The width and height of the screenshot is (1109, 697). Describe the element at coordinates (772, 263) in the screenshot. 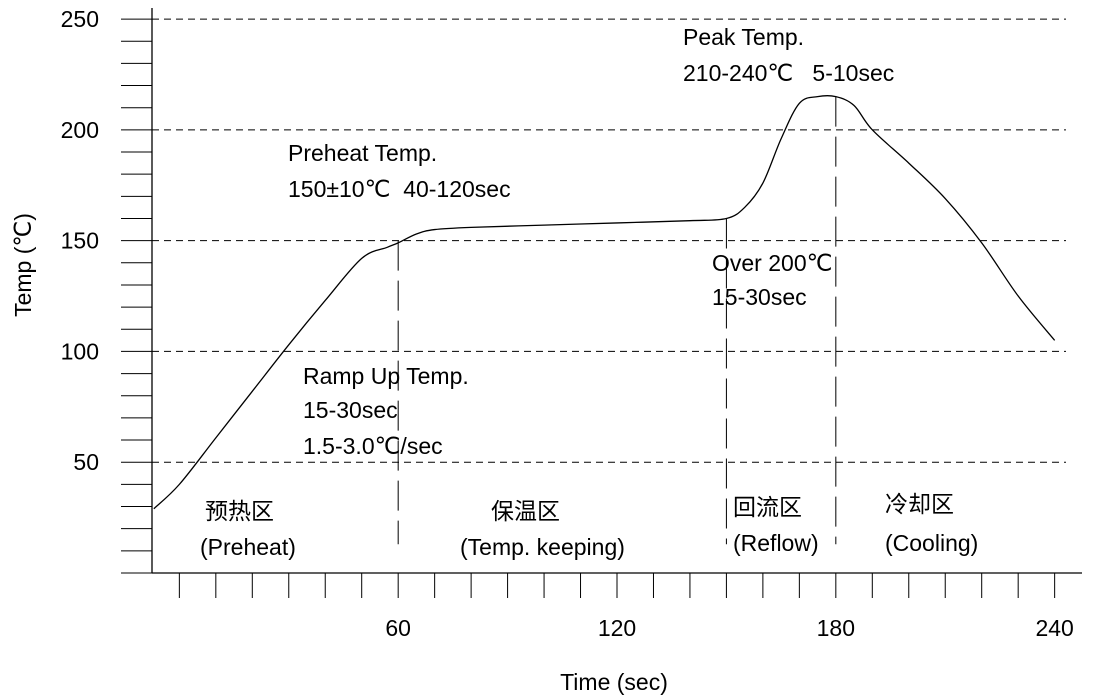

I see `over-200-title: Over 200℃` at that location.